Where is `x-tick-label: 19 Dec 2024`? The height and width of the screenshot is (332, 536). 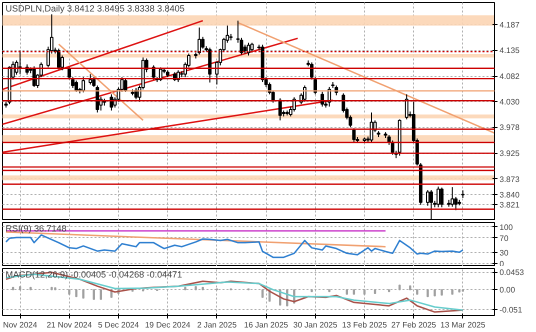
x-tick-label: 19 Dec 2024 is located at coordinates (167, 325).